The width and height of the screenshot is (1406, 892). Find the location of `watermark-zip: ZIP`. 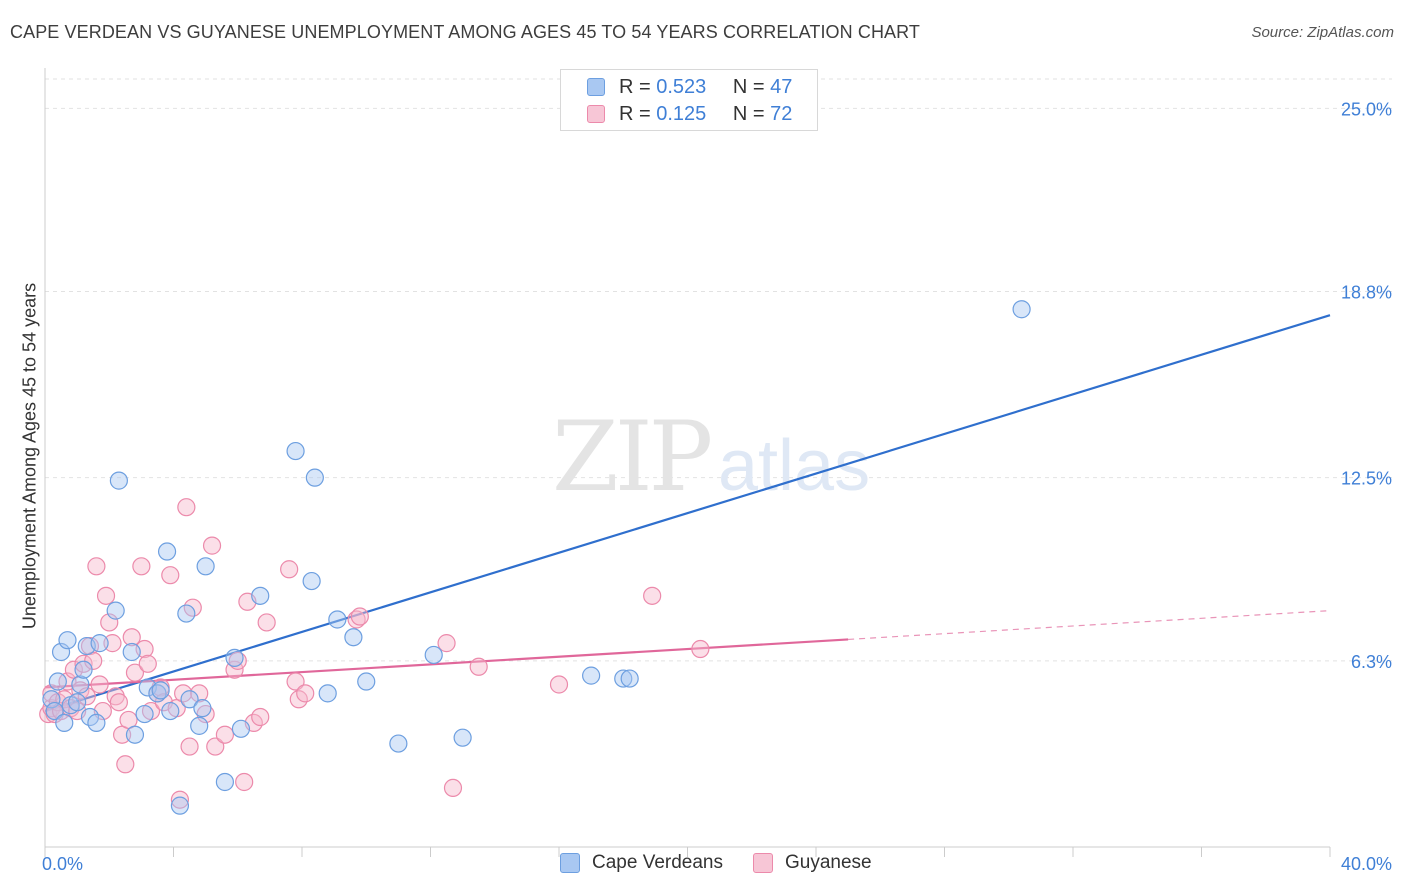

watermark-zip: ZIP is located at coordinates (631, 457).